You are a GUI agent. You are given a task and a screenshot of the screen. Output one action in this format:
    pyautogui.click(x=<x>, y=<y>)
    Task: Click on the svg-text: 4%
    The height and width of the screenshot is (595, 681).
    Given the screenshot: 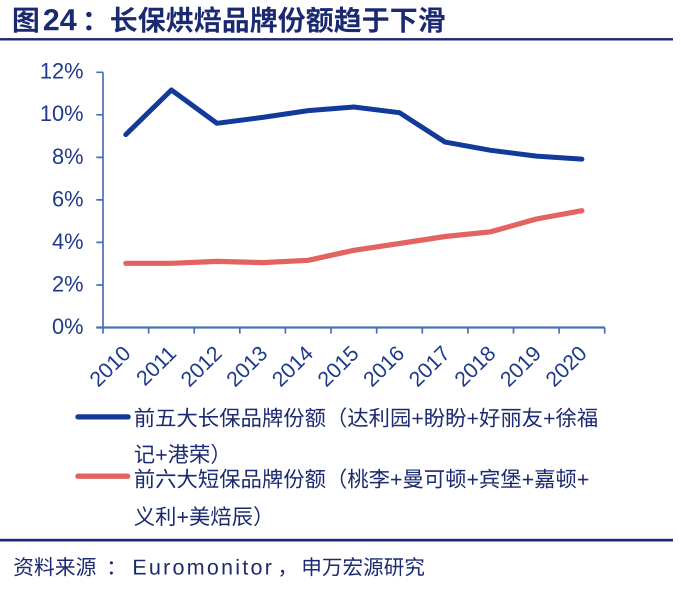 What is the action you would take?
    pyautogui.click(x=68, y=241)
    